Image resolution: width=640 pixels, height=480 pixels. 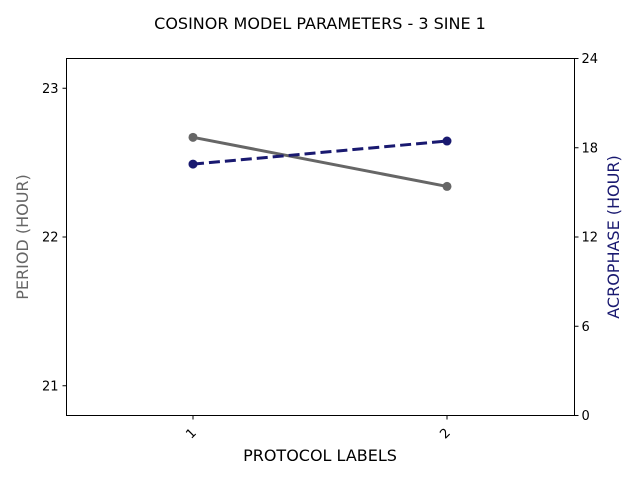 I want to click on right-tick-label: 18, so click(x=590, y=148).